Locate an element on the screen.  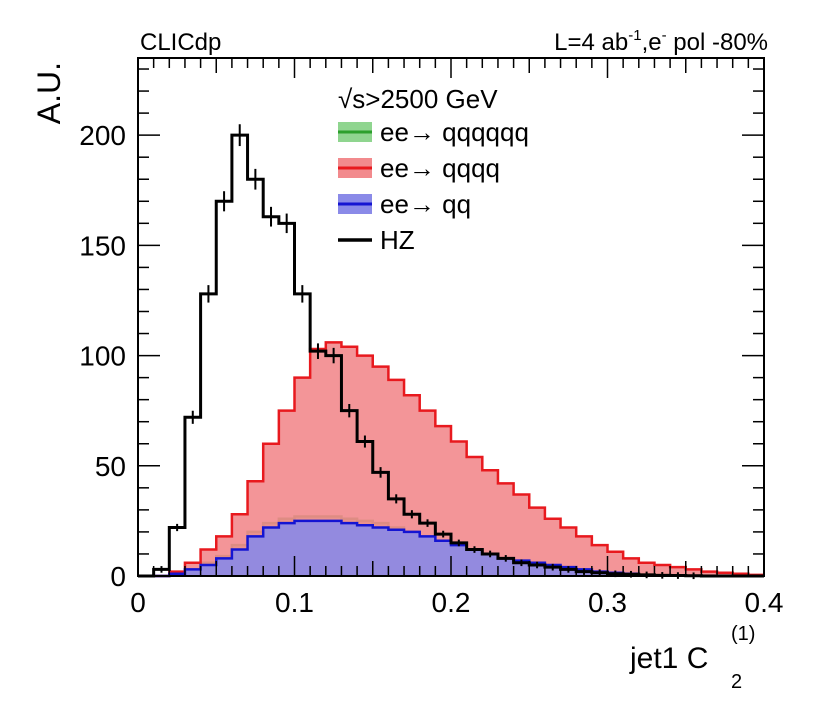
x-axis-label: jet1 C is located at coordinates (668, 658).